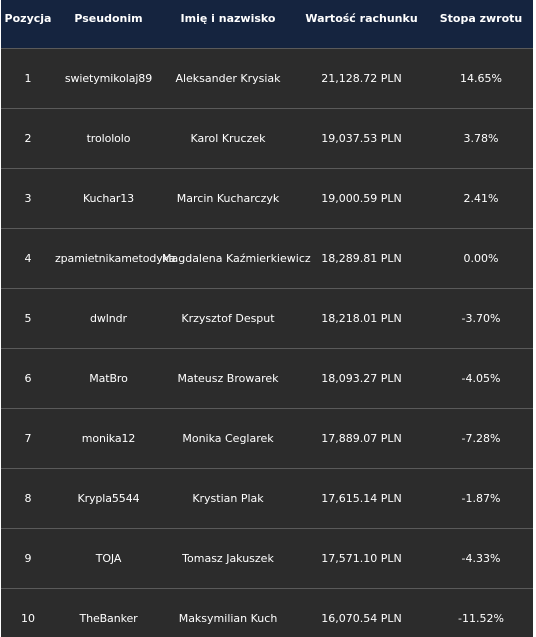 The height and width of the screenshot is (637, 536). What do you see at coordinates (108, 618) in the screenshot?
I see `username-cell: TheBanker` at bounding box center [108, 618].